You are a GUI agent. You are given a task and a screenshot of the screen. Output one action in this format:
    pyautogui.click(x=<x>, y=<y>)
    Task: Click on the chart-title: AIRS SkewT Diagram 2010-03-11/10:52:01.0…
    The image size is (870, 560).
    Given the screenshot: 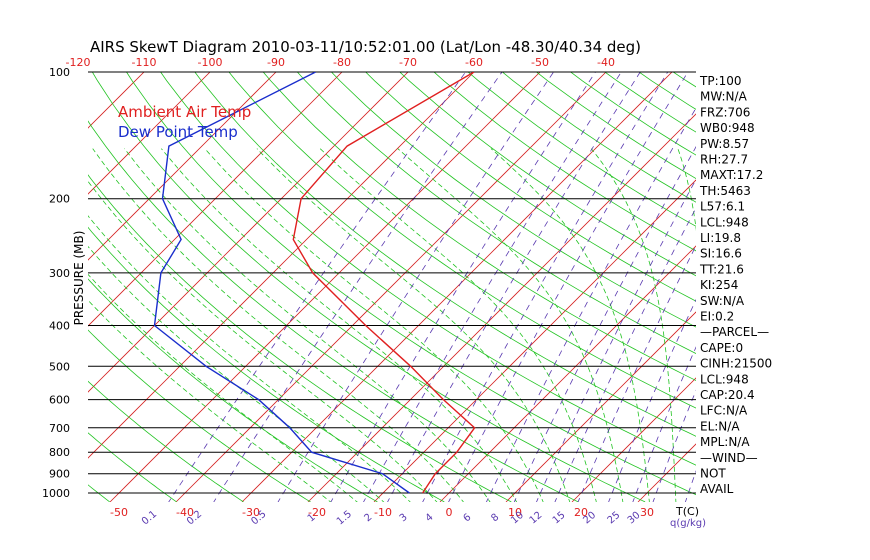 What is the action you would take?
    pyautogui.click(x=365, y=47)
    